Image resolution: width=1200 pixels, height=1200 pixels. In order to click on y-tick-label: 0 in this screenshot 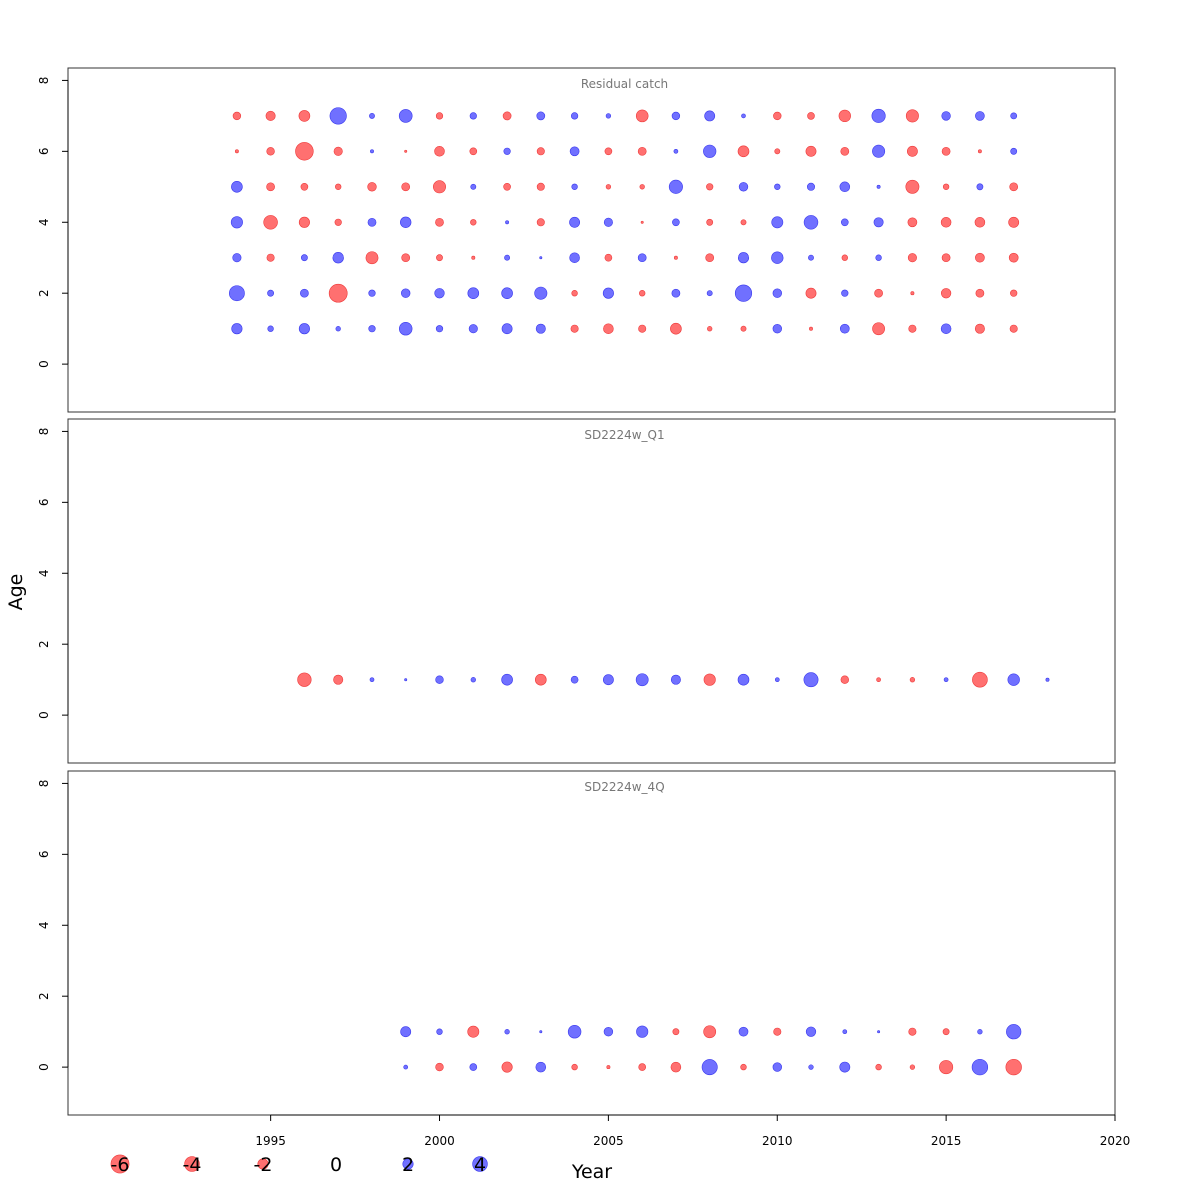, I will do `click(44, 364)`.